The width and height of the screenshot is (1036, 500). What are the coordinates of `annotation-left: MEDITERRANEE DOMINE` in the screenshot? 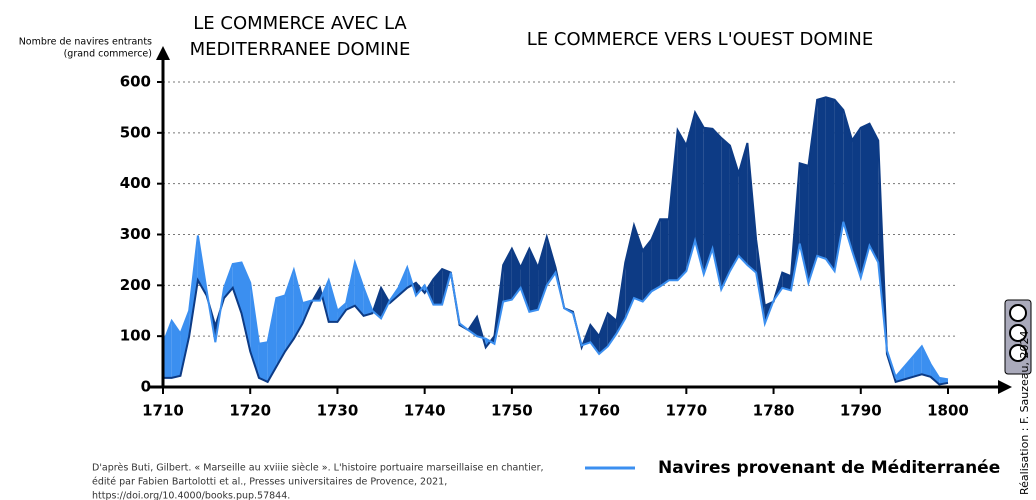 It's located at (300, 49).